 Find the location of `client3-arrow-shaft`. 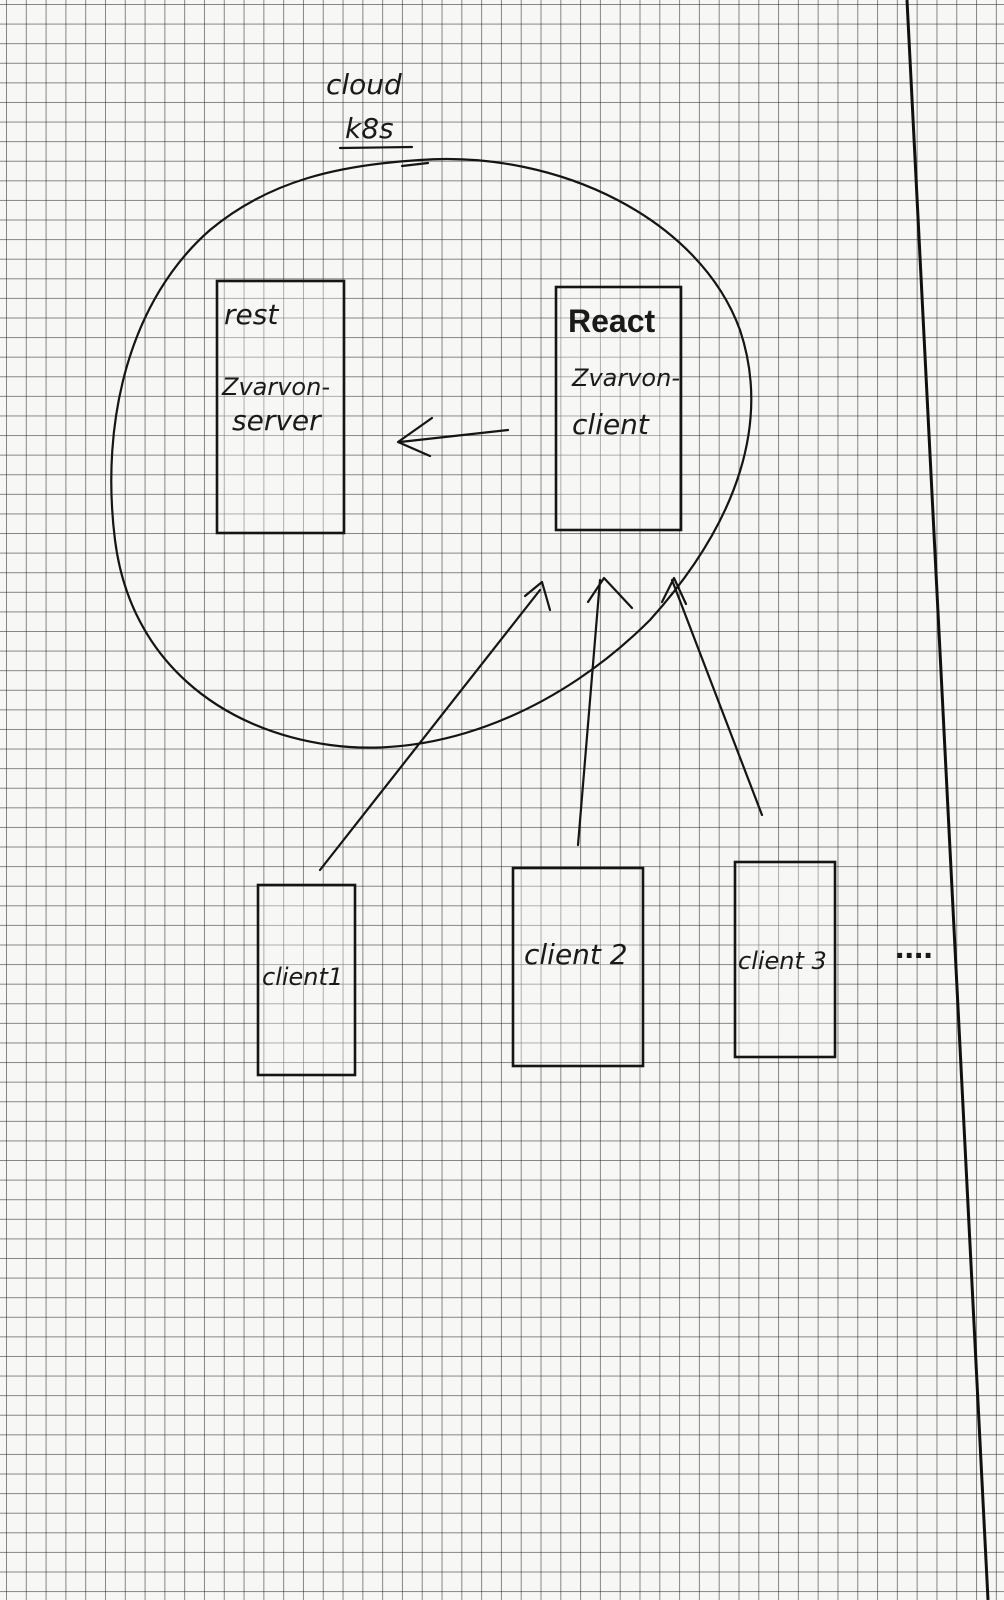

client3-arrow-shaft is located at coordinates (717, 697).